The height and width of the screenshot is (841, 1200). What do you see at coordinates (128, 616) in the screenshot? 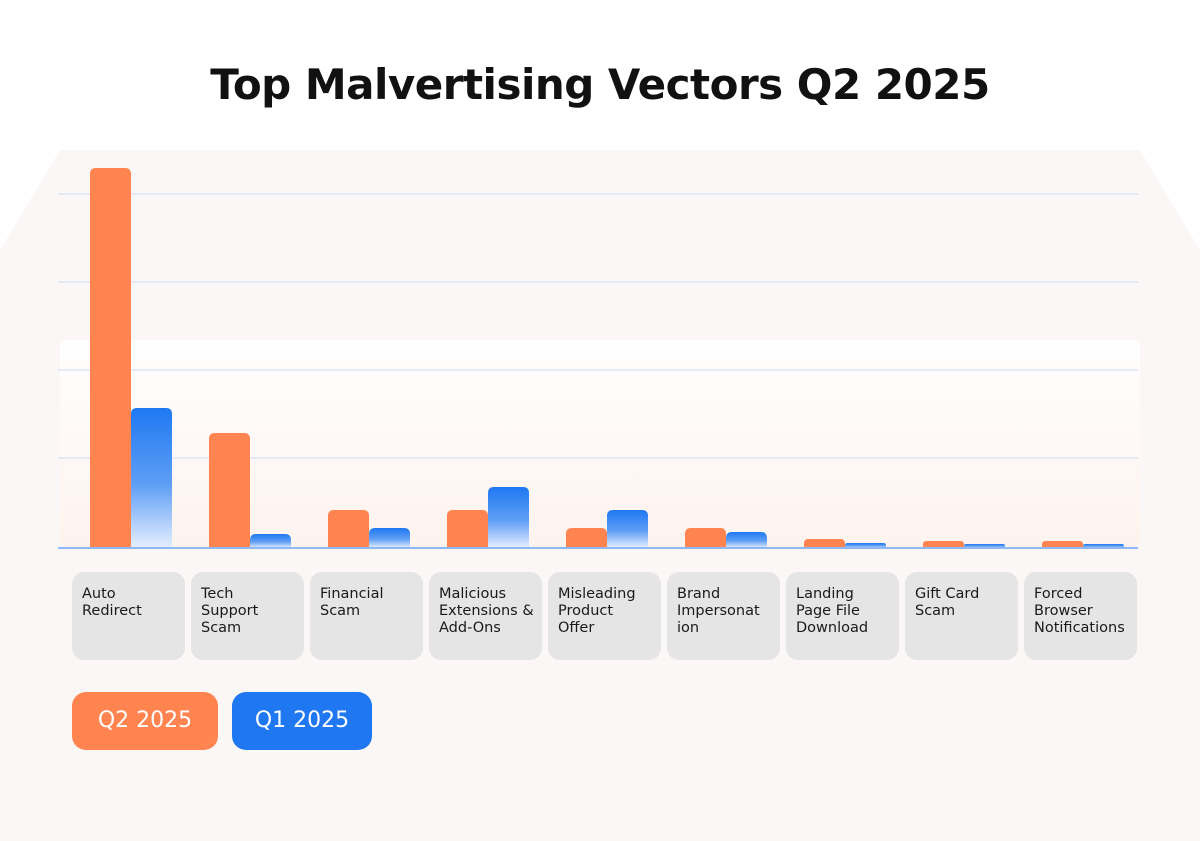
I see `category-label-1: Auto Redirect` at bounding box center [128, 616].